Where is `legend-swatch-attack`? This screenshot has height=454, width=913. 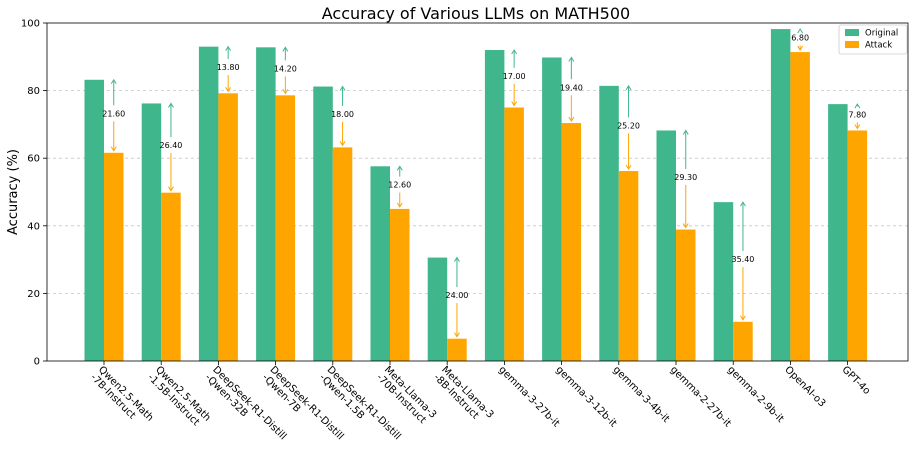
legend-swatch-attack is located at coordinates (852, 44).